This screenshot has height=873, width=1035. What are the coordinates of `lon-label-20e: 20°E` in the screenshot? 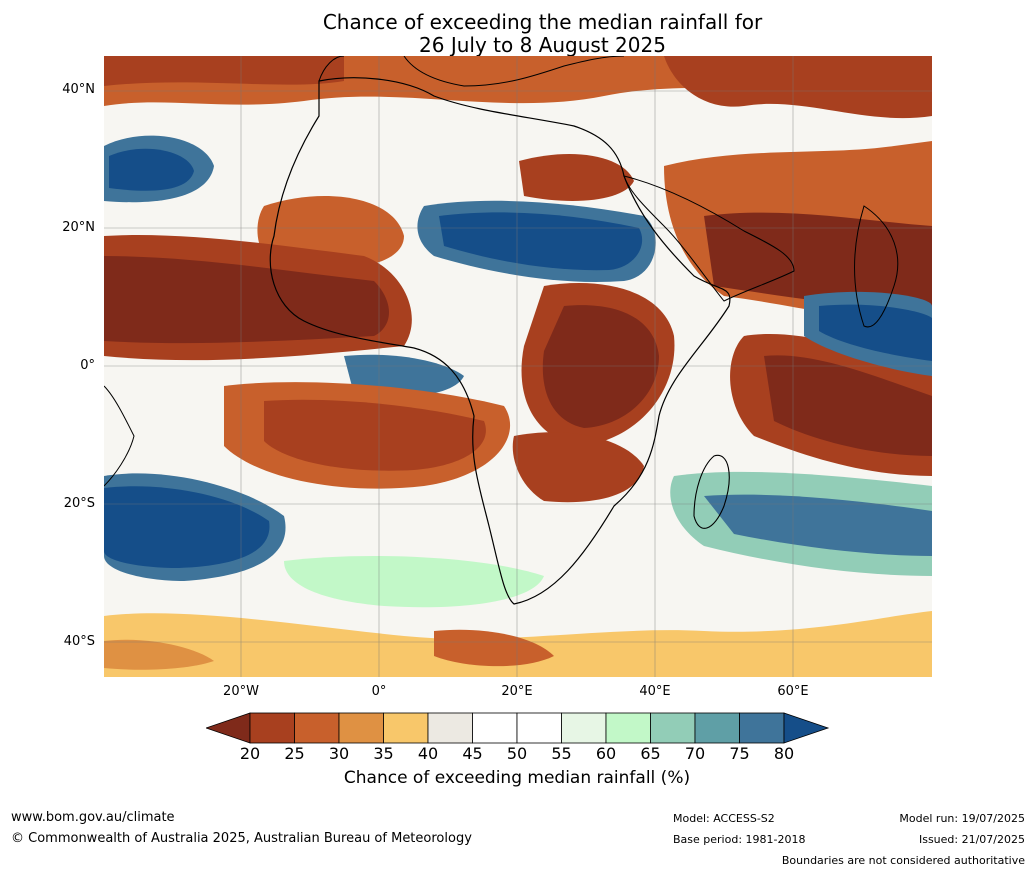 It's located at (517, 691).